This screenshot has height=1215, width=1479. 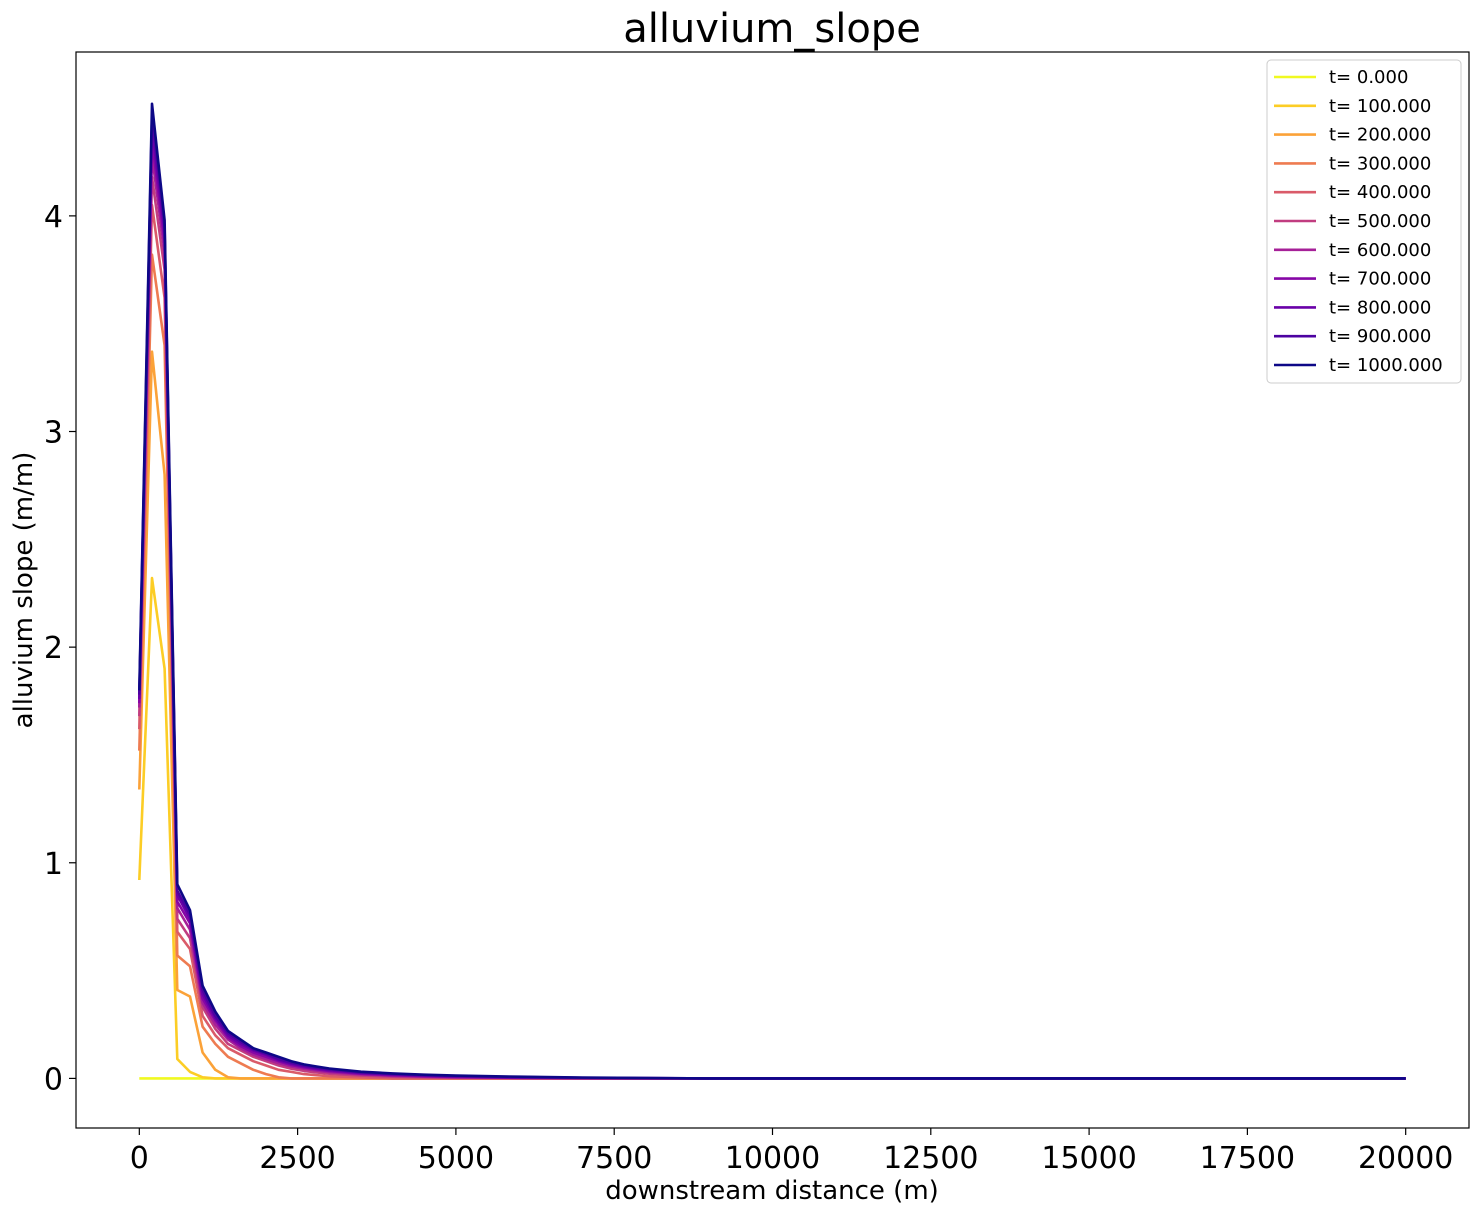 I want to click on x-tick-label-8: 20000, so click(x=1405, y=1158).